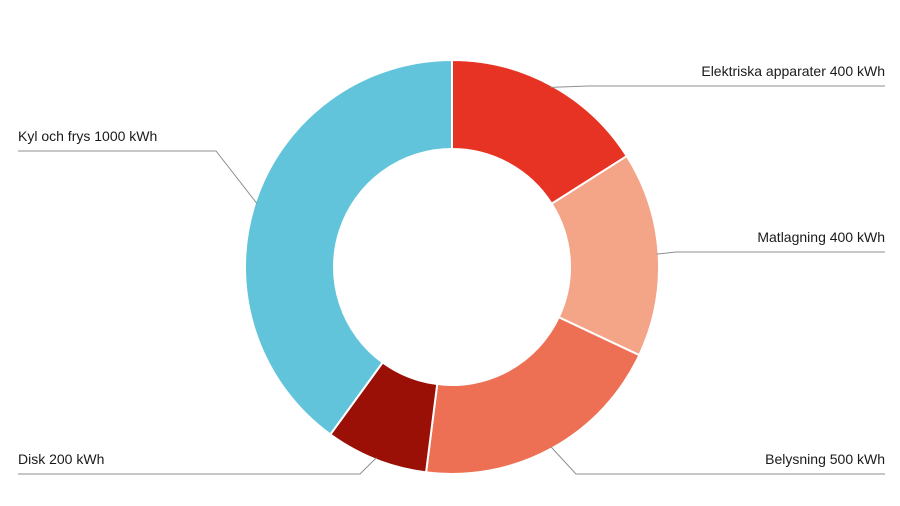 This screenshot has height=506, width=900. I want to click on data-label-matlagning: Matlagning 400 kWh, so click(821, 237).